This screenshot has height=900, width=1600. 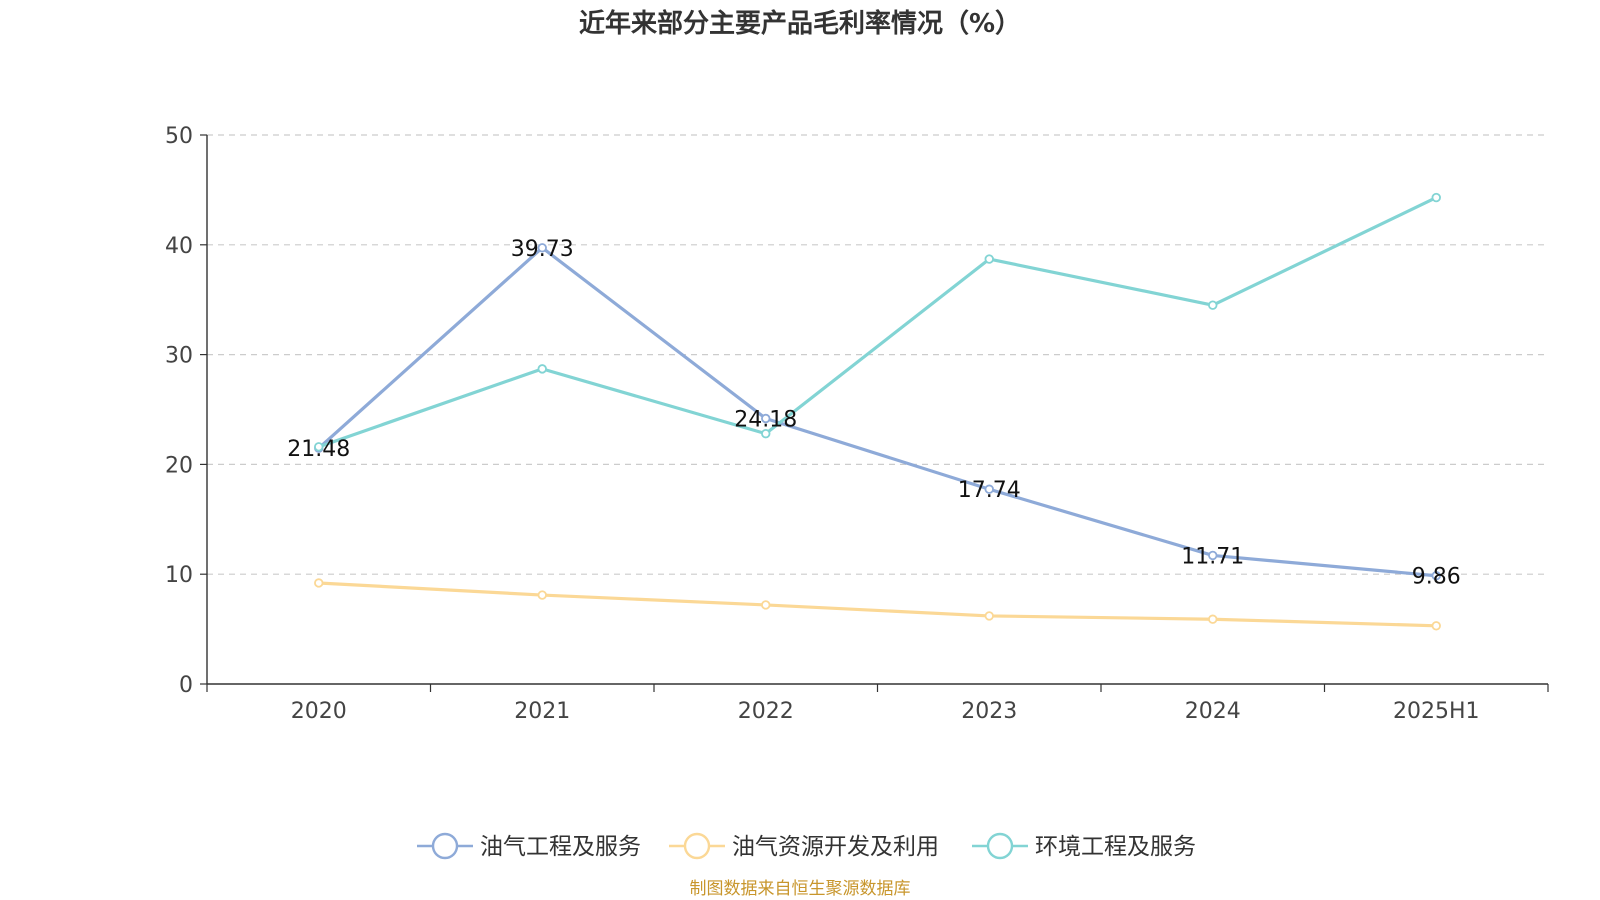 What do you see at coordinates (766, 433) in the screenshot?
I see `series-3-point-2022` at bounding box center [766, 433].